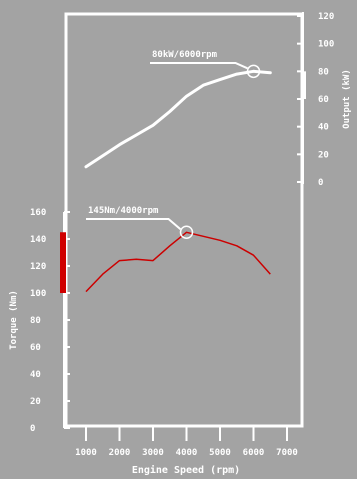 The width and height of the screenshot is (357, 479). Describe the element at coordinates (38, 240) in the screenshot. I see `torque-tick-label: 140` at that location.